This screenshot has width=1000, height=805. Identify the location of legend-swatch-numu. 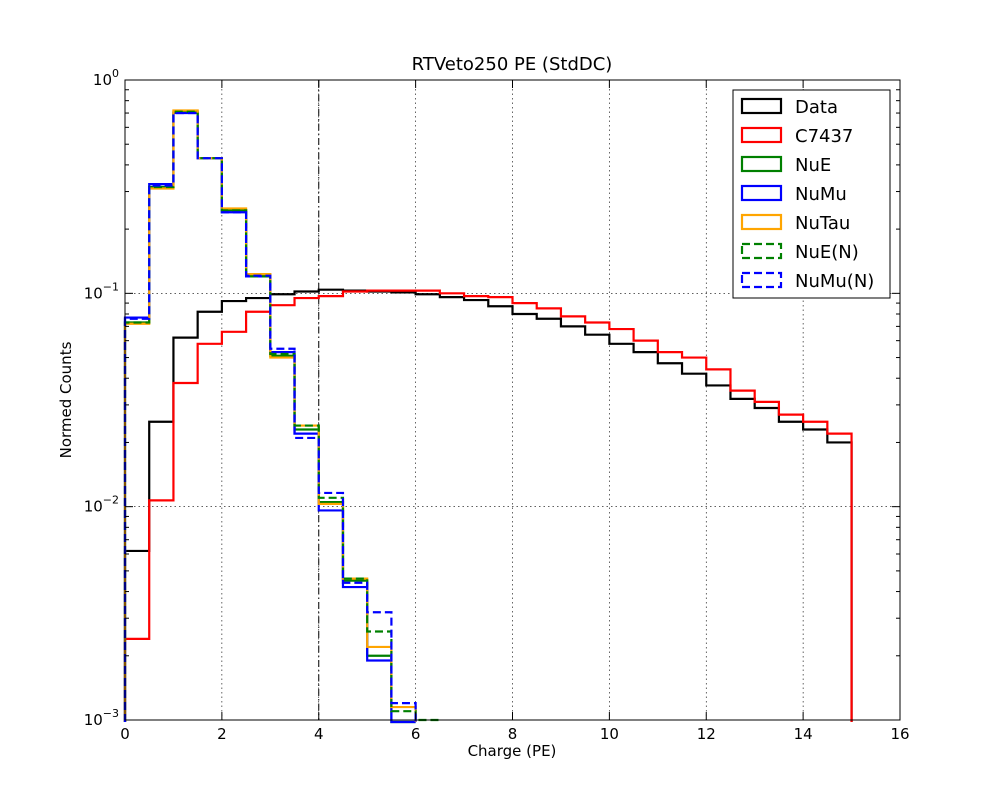
(761, 193).